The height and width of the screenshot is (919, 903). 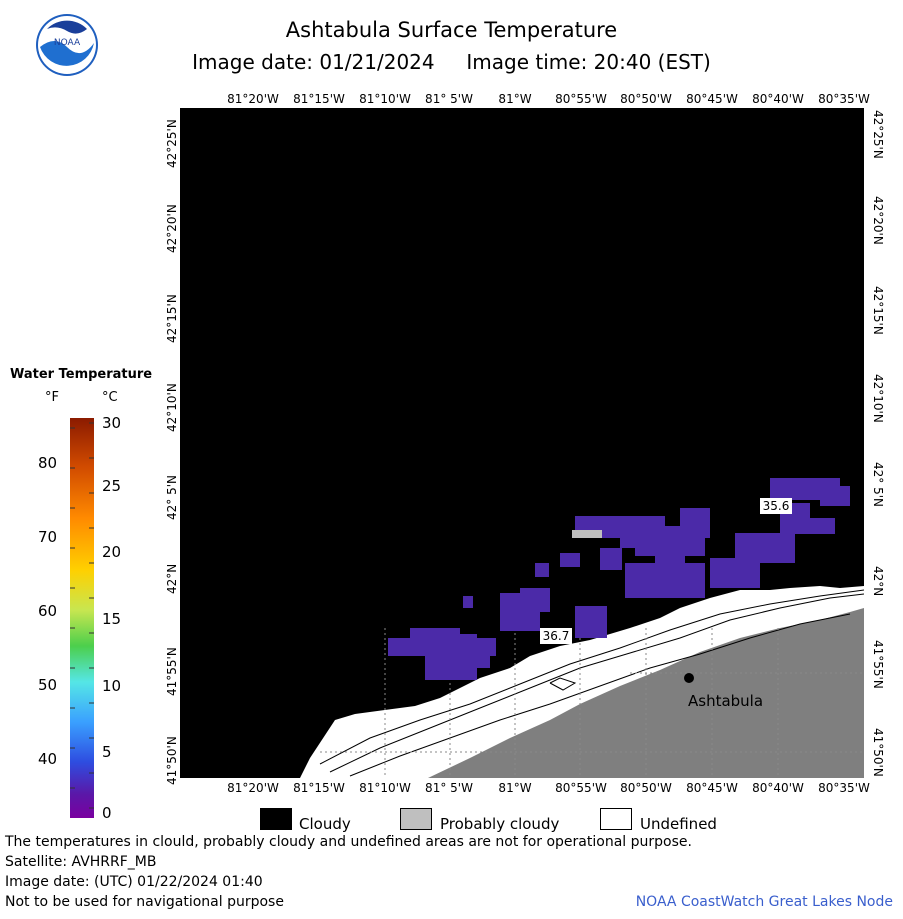 What do you see at coordinates (81, 374) in the screenshot?
I see `legend-title: Water Temperature` at bounding box center [81, 374].